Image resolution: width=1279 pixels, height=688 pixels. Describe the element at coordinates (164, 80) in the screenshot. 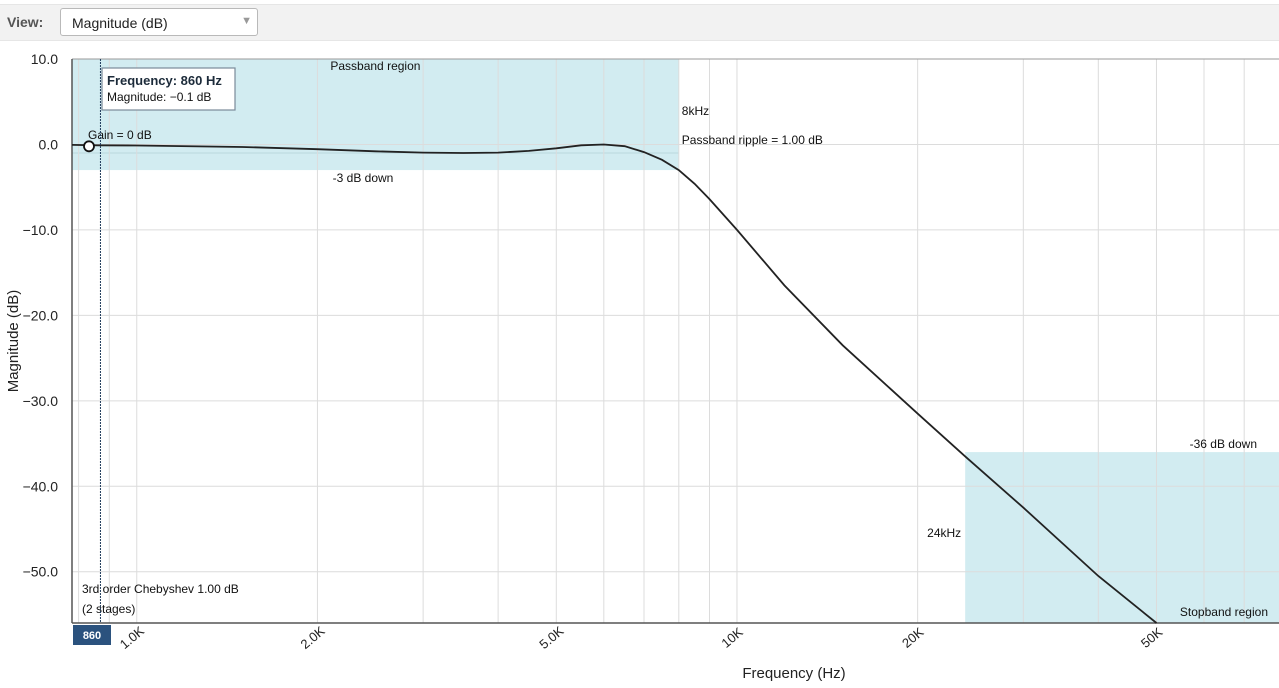

I see `cursor-tooltip-title: Frequency: 860 Hz` at that location.